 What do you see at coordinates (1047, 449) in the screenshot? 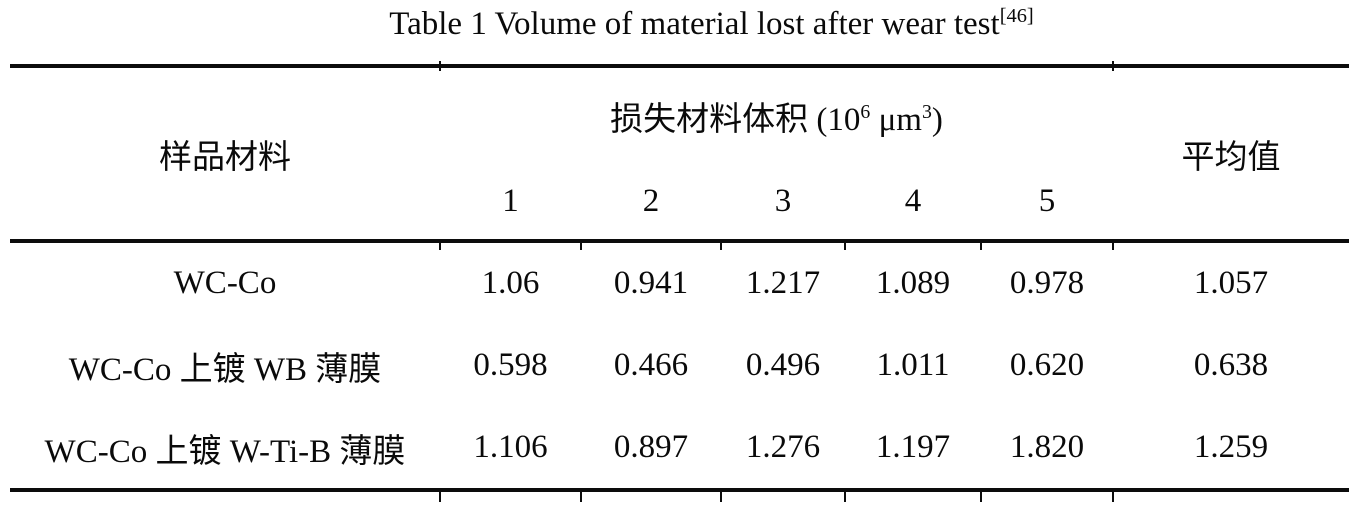
I see `value-cell: 1.820` at bounding box center [1047, 449].